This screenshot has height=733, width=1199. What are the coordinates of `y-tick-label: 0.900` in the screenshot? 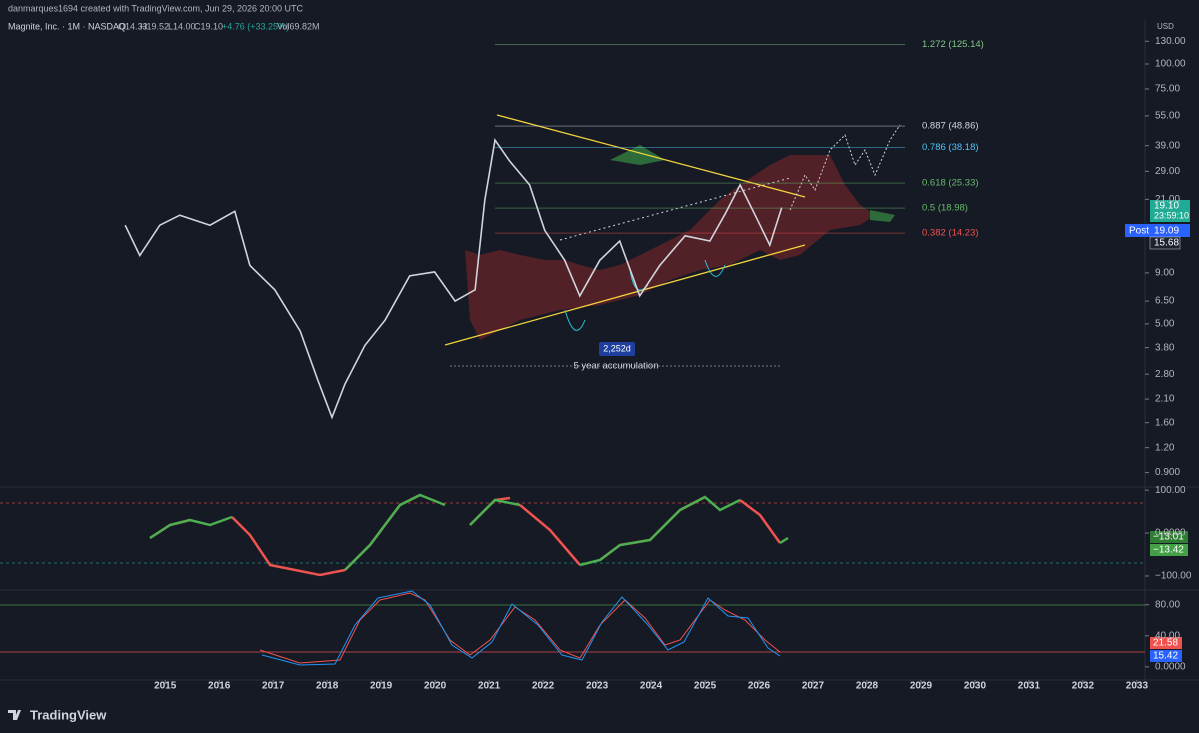 It's located at (1167, 472).